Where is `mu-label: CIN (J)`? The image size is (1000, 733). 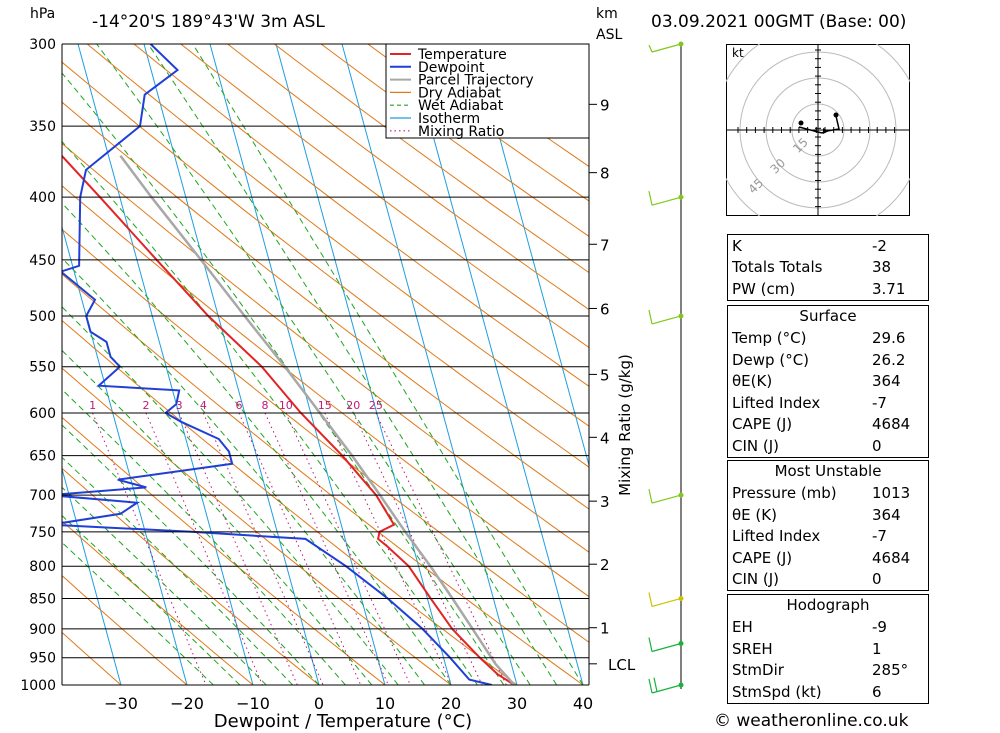 mu-label: CIN (J) is located at coordinates (756, 579).